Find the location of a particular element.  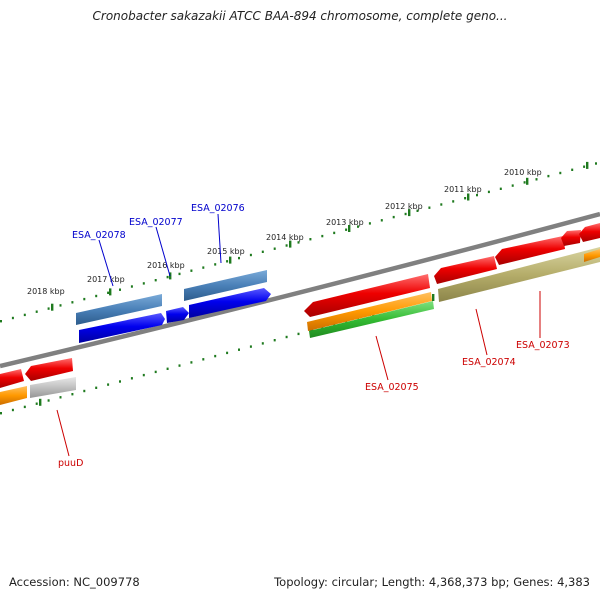

gene-esa-02075-feature is located at coordinates (369, 311).